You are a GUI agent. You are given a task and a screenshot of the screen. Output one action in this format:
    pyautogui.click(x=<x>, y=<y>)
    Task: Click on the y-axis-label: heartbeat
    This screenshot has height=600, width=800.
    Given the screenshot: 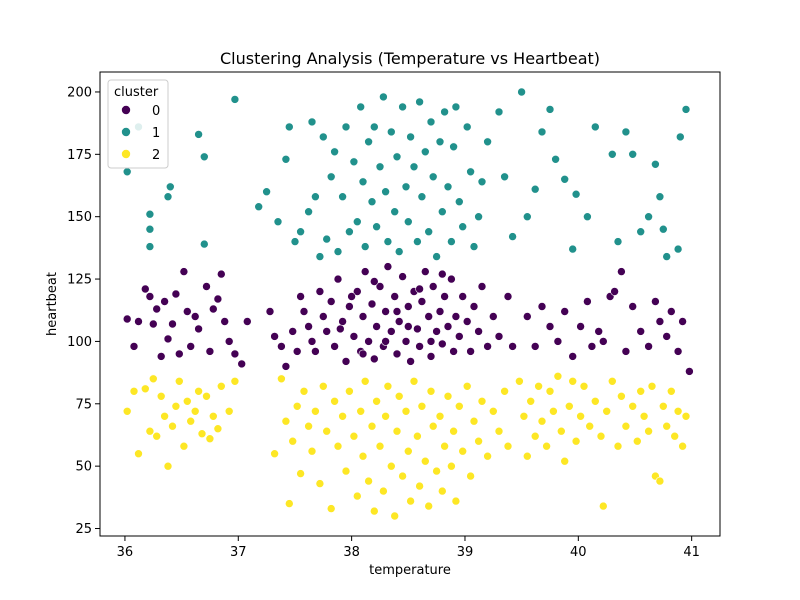 What is the action you would take?
    pyautogui.click(x=52, y=304)
    